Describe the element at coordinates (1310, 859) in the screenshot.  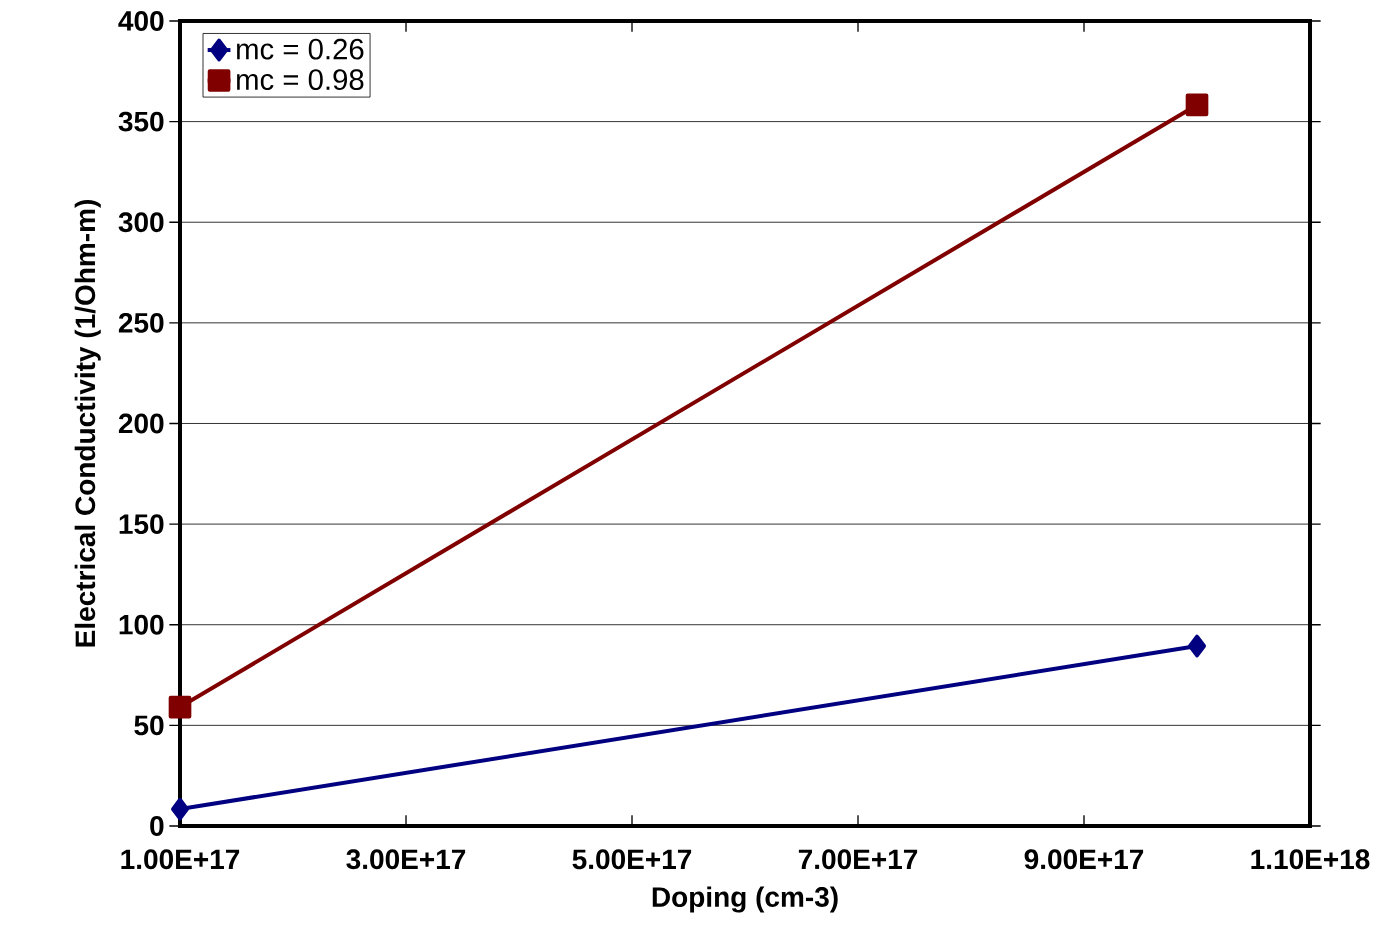
I see `x-tick-label: 1.10E+18` at that location.